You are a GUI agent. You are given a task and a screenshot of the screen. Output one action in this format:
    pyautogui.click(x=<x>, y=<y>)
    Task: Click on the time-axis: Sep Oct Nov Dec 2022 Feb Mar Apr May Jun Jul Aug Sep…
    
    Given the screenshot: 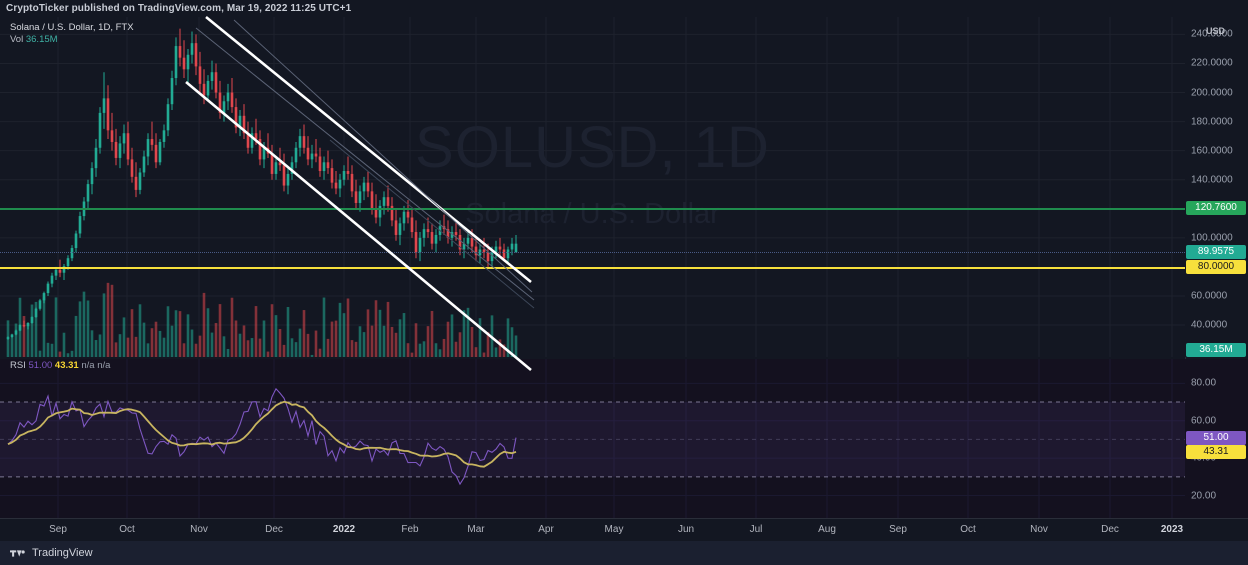 What is the action you would take?
    pyautogui.click(x=624, y=529)
    